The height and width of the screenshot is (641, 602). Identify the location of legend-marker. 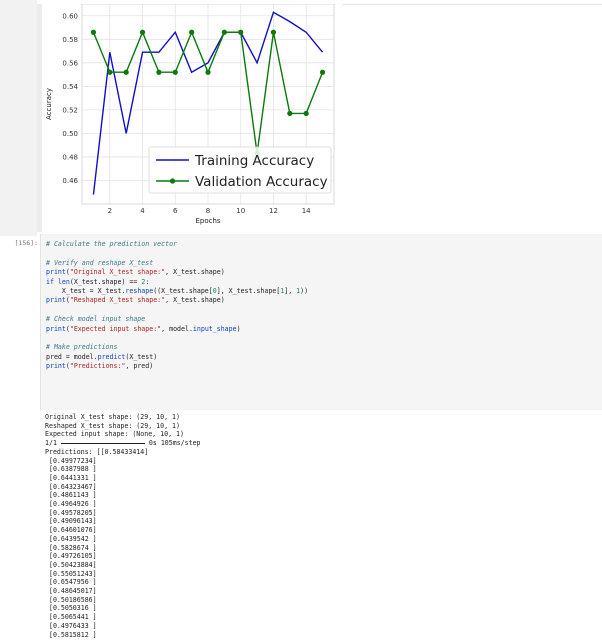
(172, 181).